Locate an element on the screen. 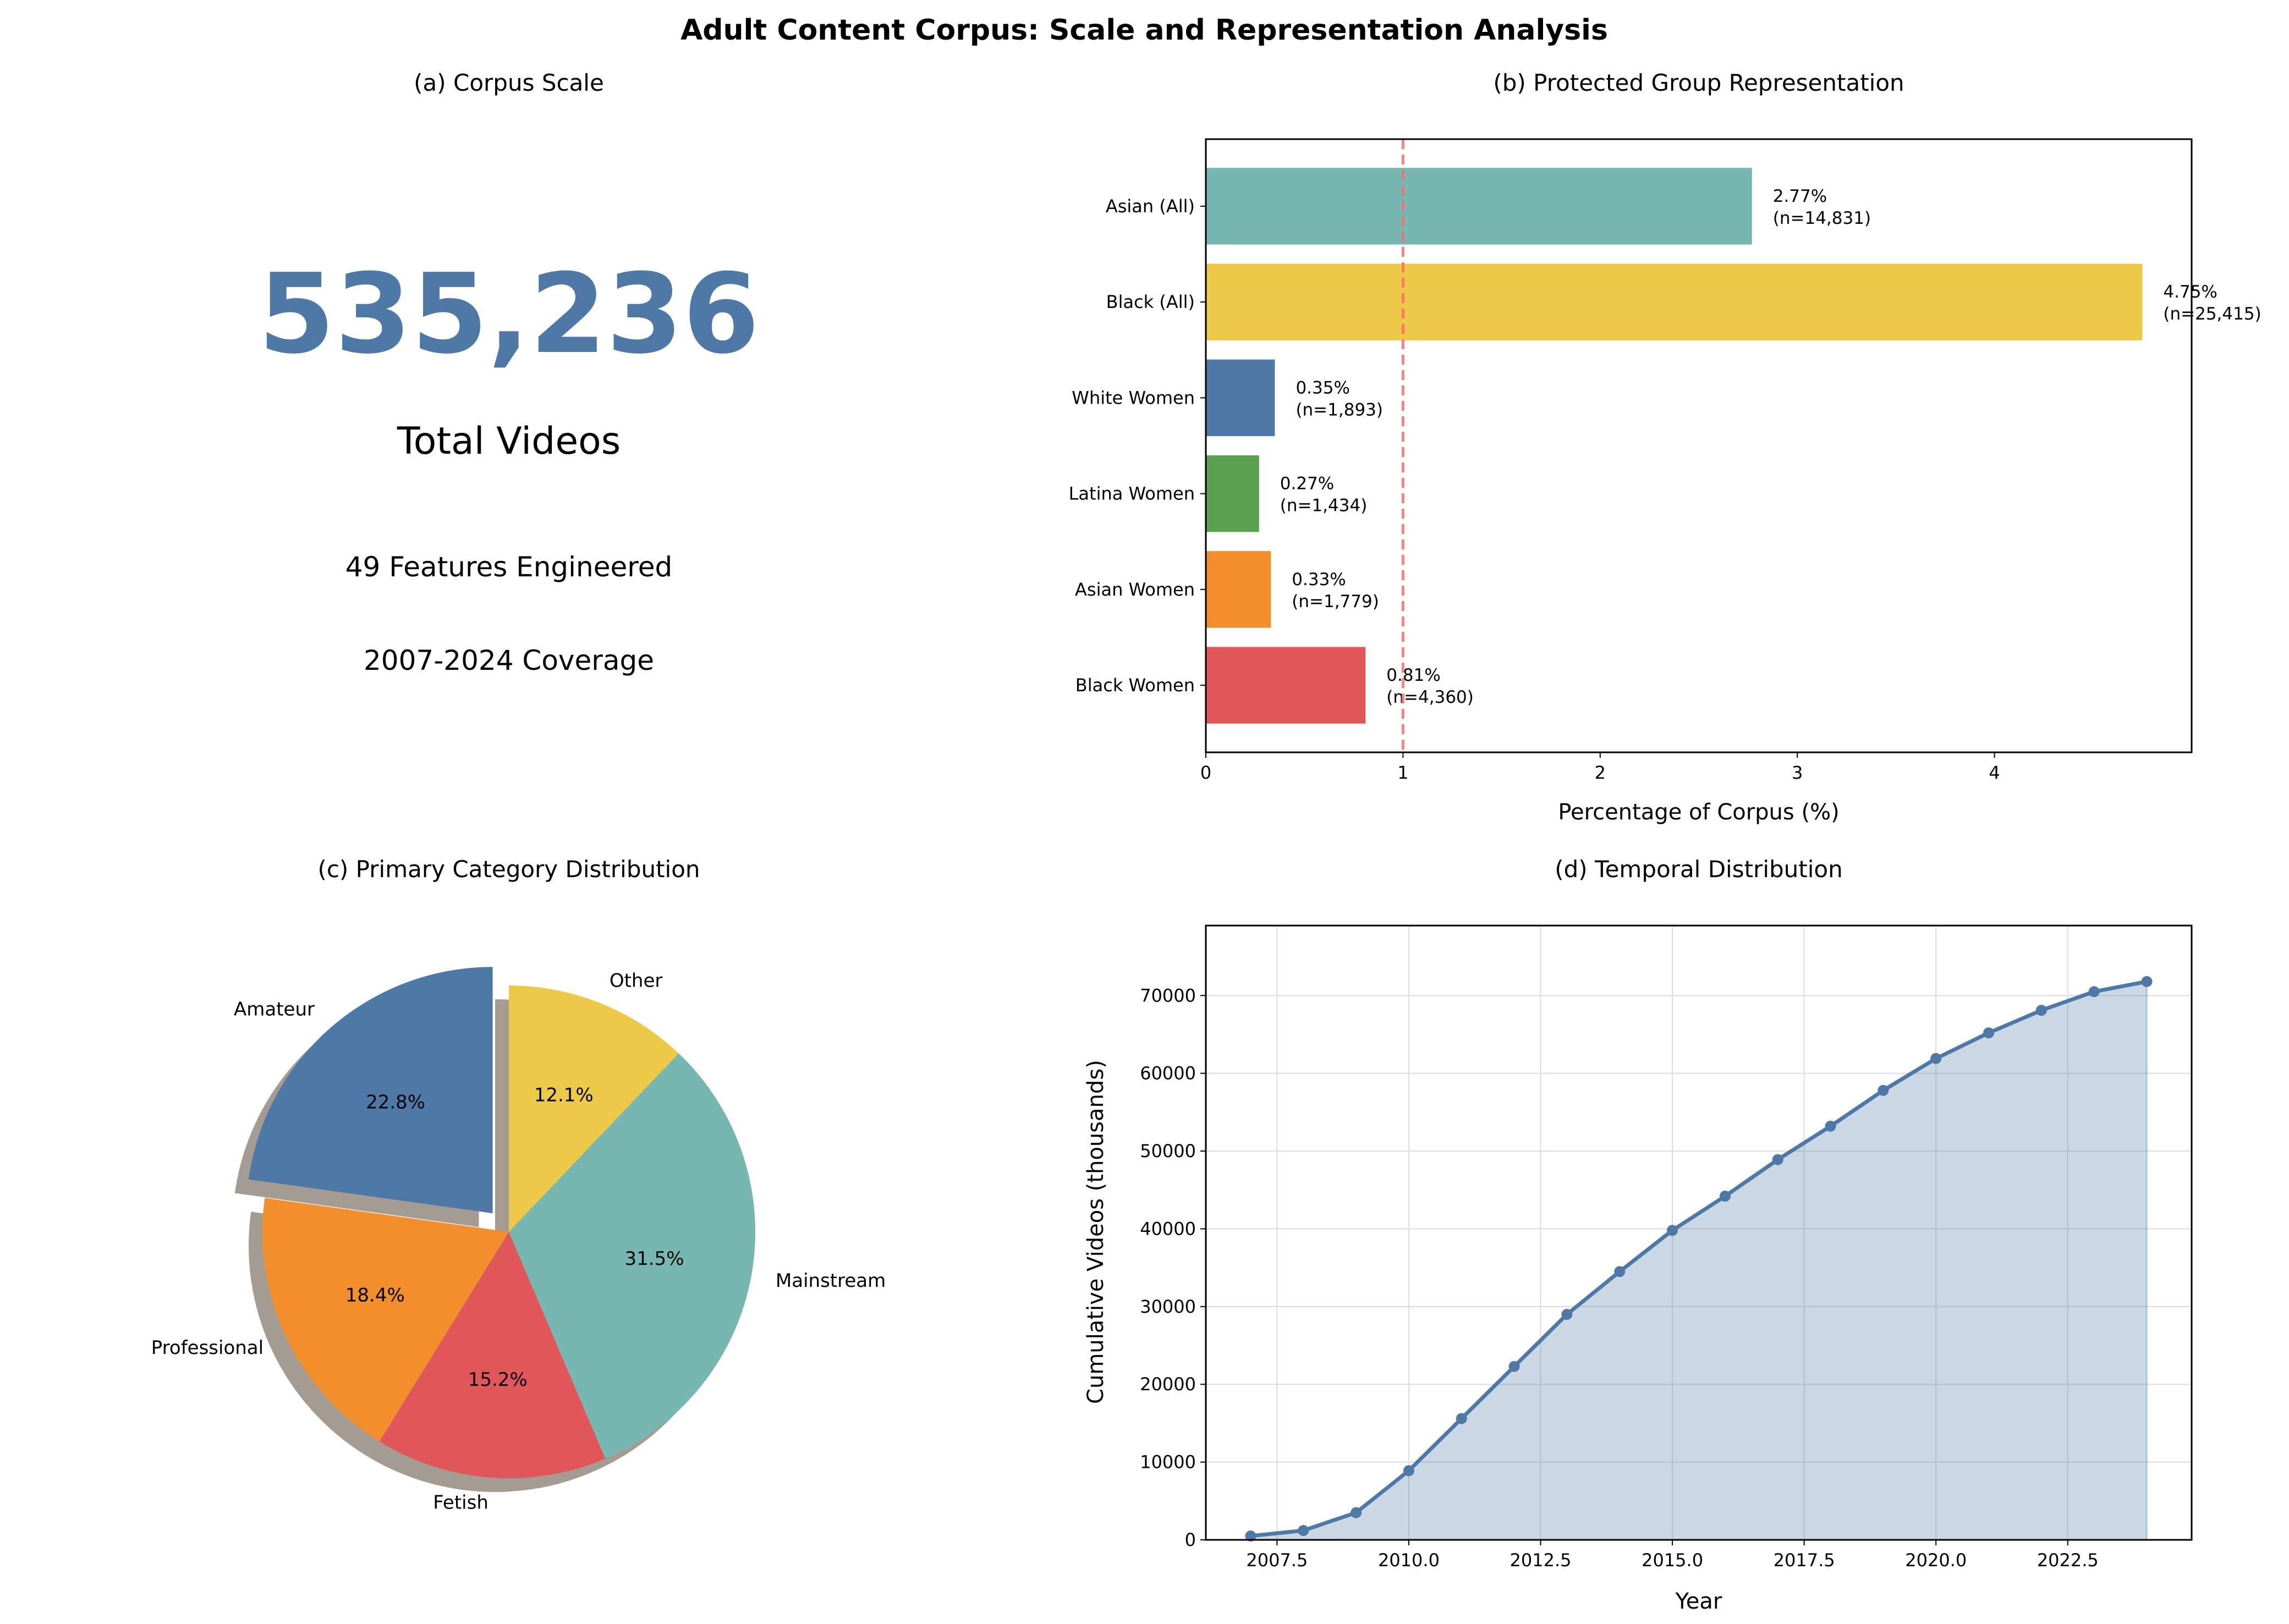 The width and height of the screenshot is (2289, 1624). bar-asian-all- is located at coordinates (1479, 206).